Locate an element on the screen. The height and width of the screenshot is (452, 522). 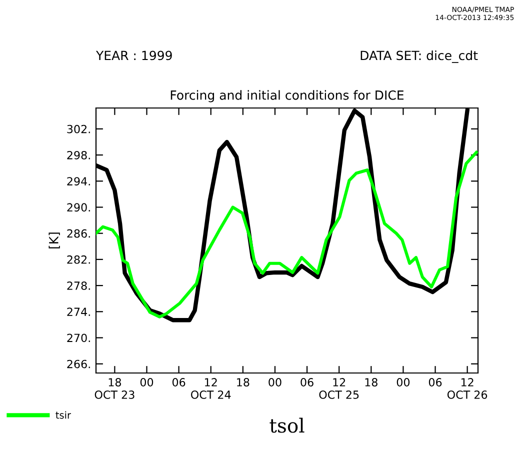
y-tick-label: 290. is located at coordinates (78, 207).